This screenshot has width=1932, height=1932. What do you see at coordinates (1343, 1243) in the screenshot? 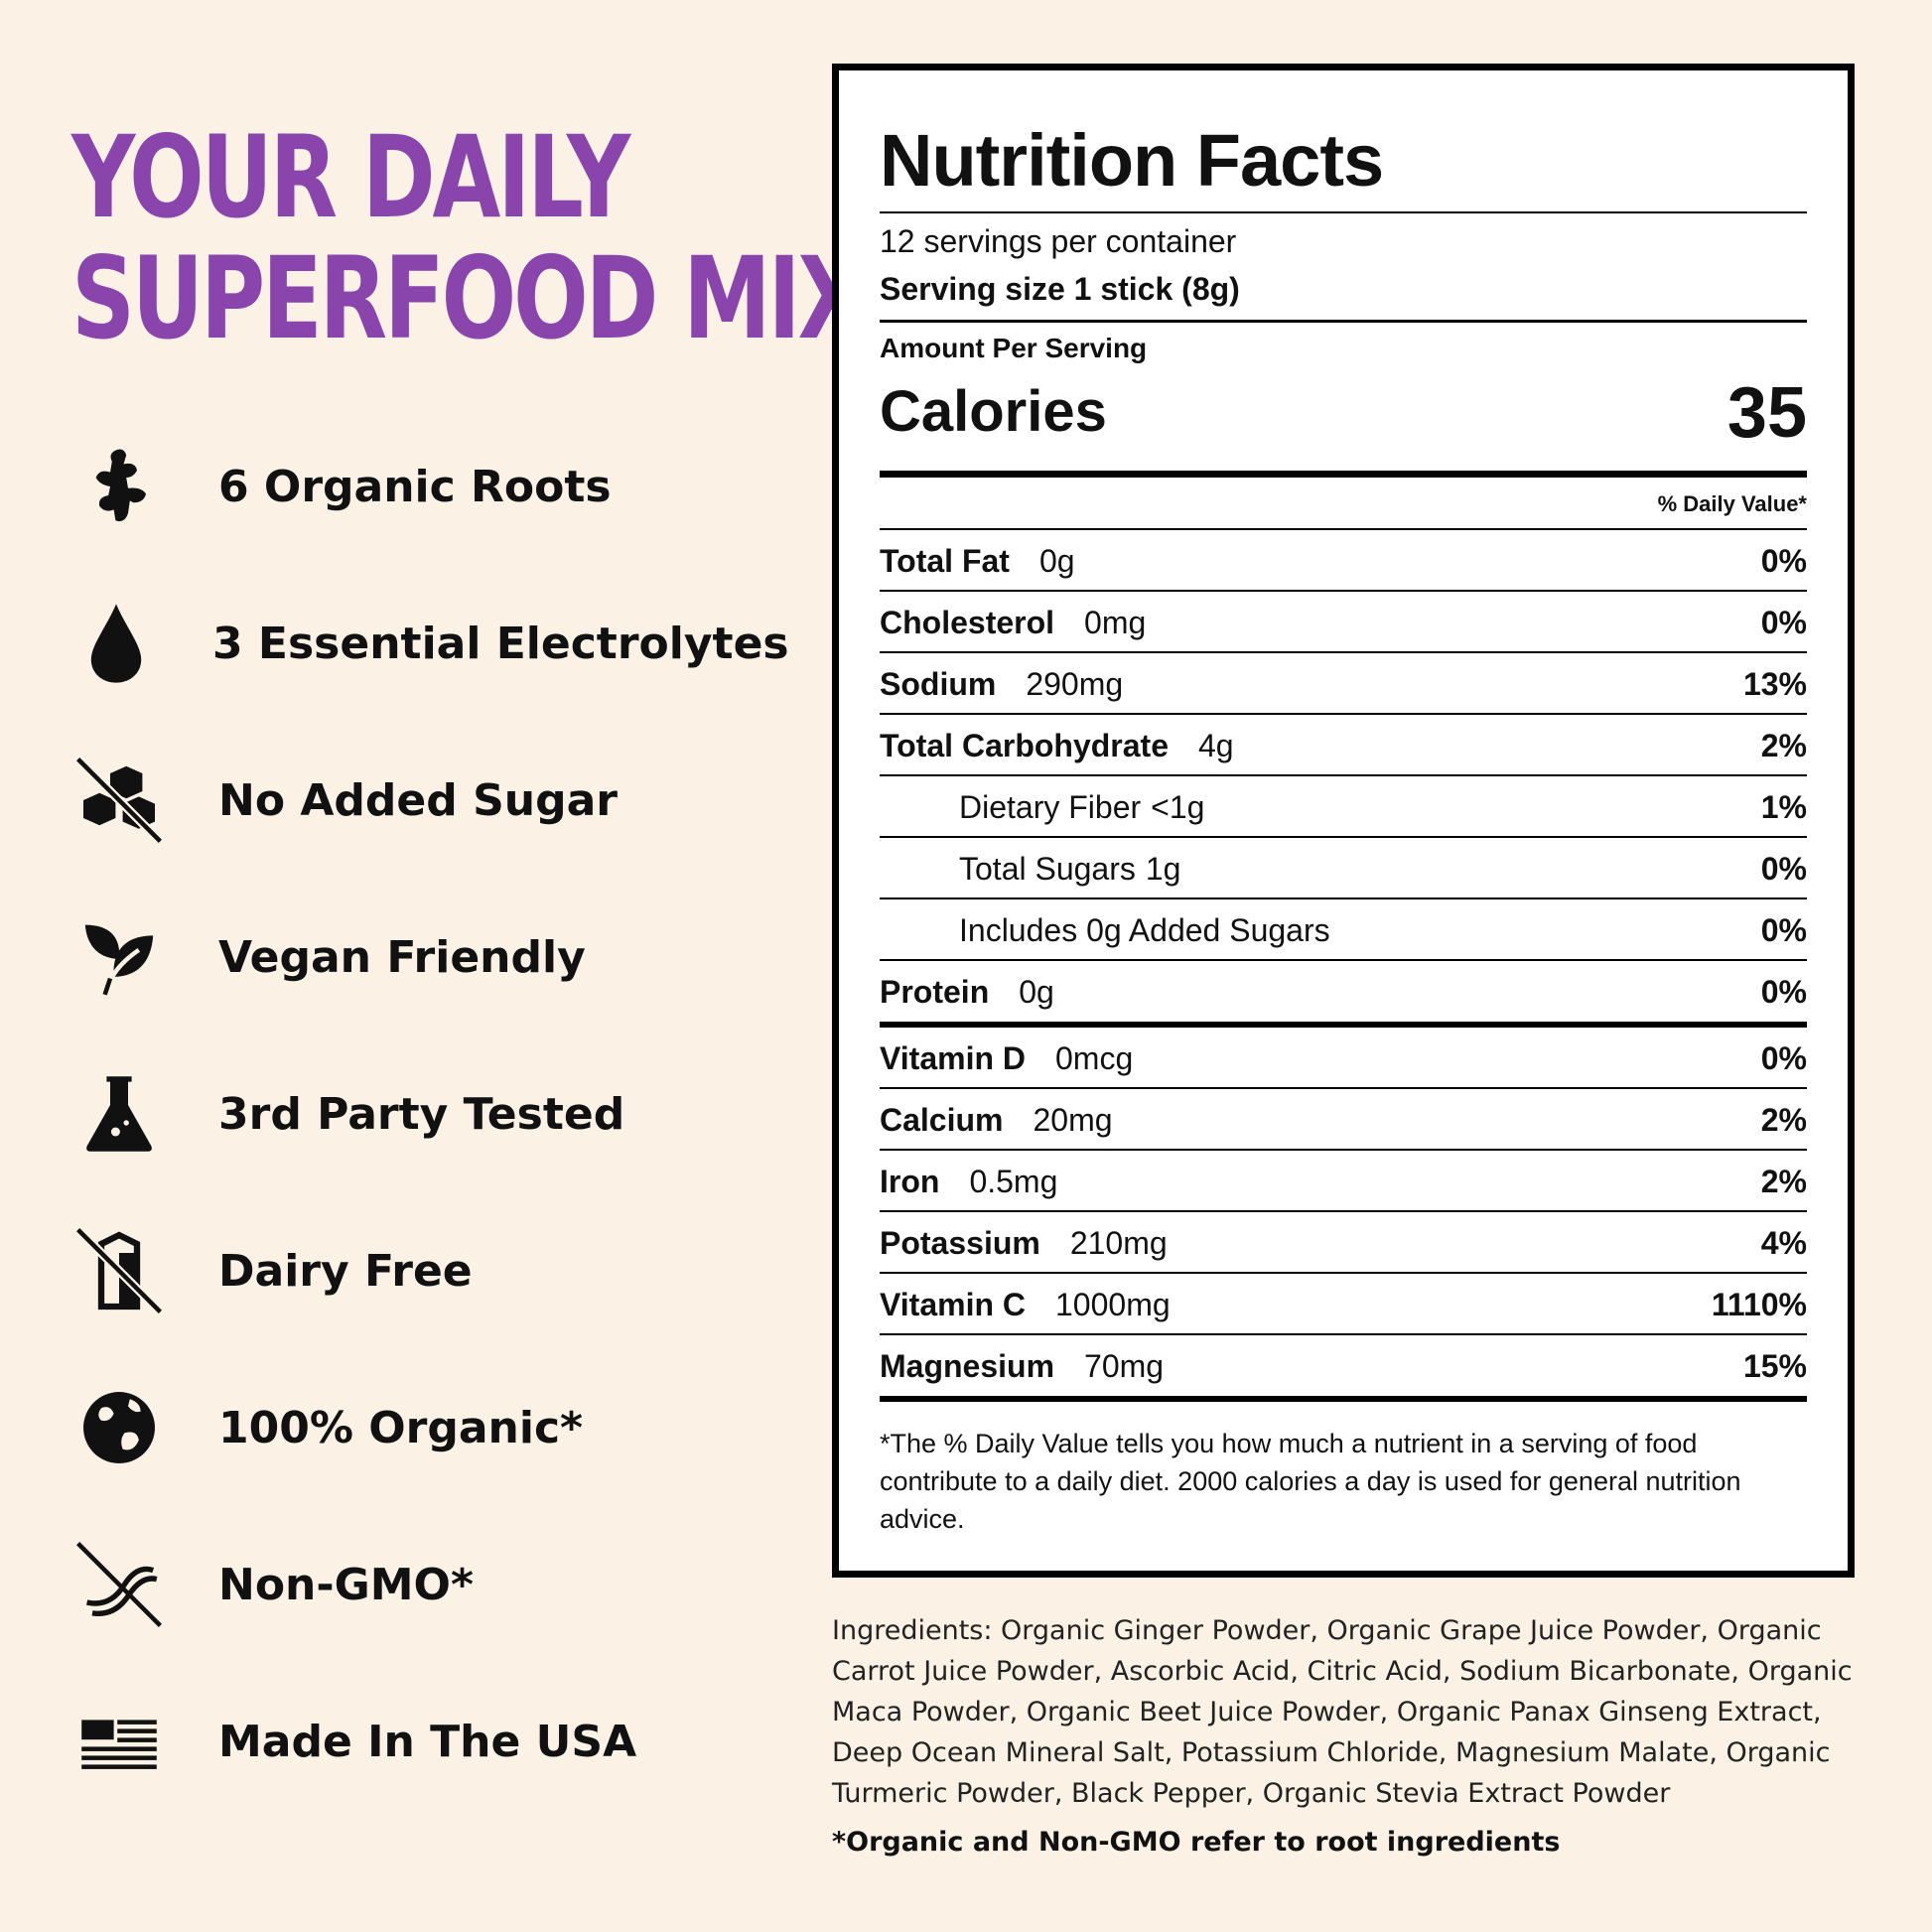
I see `nutrient-row: Potassium 210mg 4%` at bounding box center [1343, 1243].